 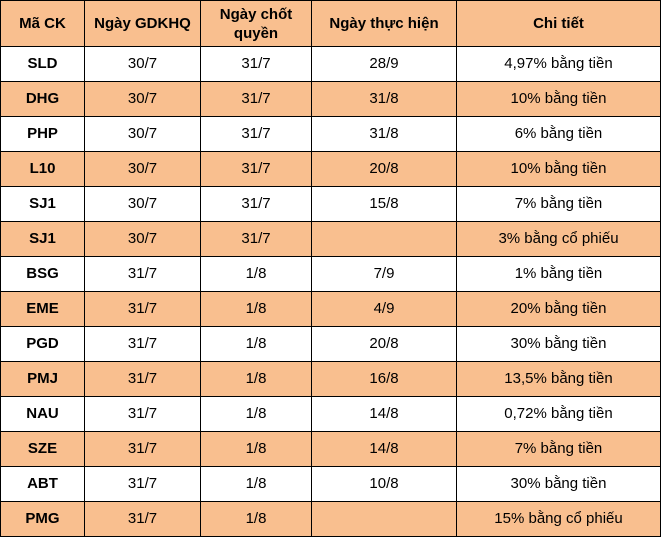 I want to click on cell-detail: 15% bằng cổ phiếu, so click(x=558, y=519).